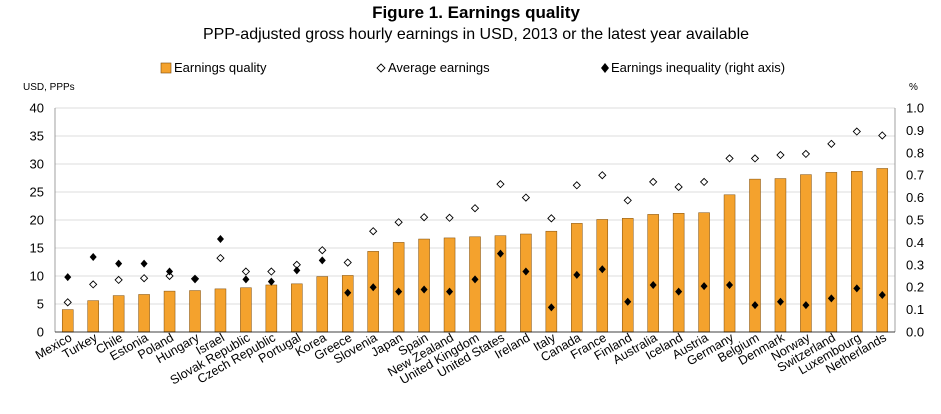  What do you see at coordinates (381, 68) in the screenshot?
I see `legend-open-diamond-icon` at bounding box center [381, 68].